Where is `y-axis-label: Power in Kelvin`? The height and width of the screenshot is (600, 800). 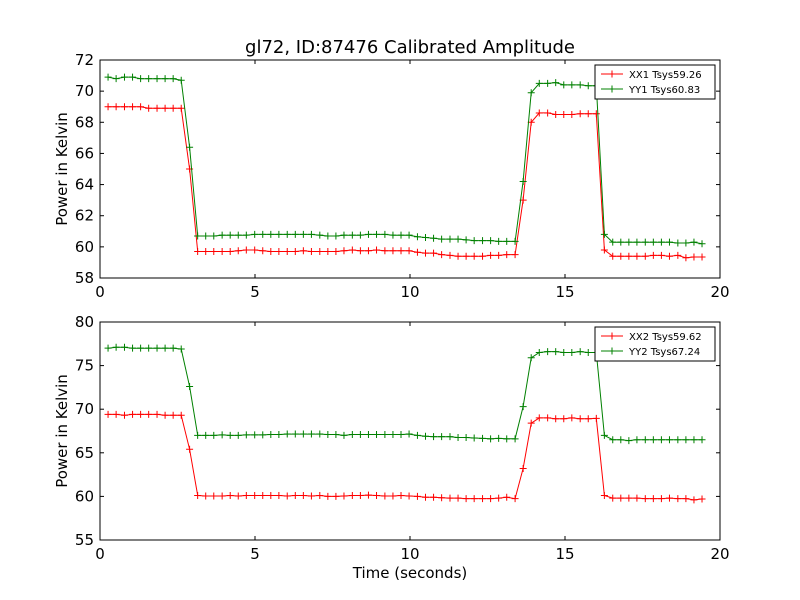 y-axis-label: Power in Kelvin is located at coordinates (62, 431).